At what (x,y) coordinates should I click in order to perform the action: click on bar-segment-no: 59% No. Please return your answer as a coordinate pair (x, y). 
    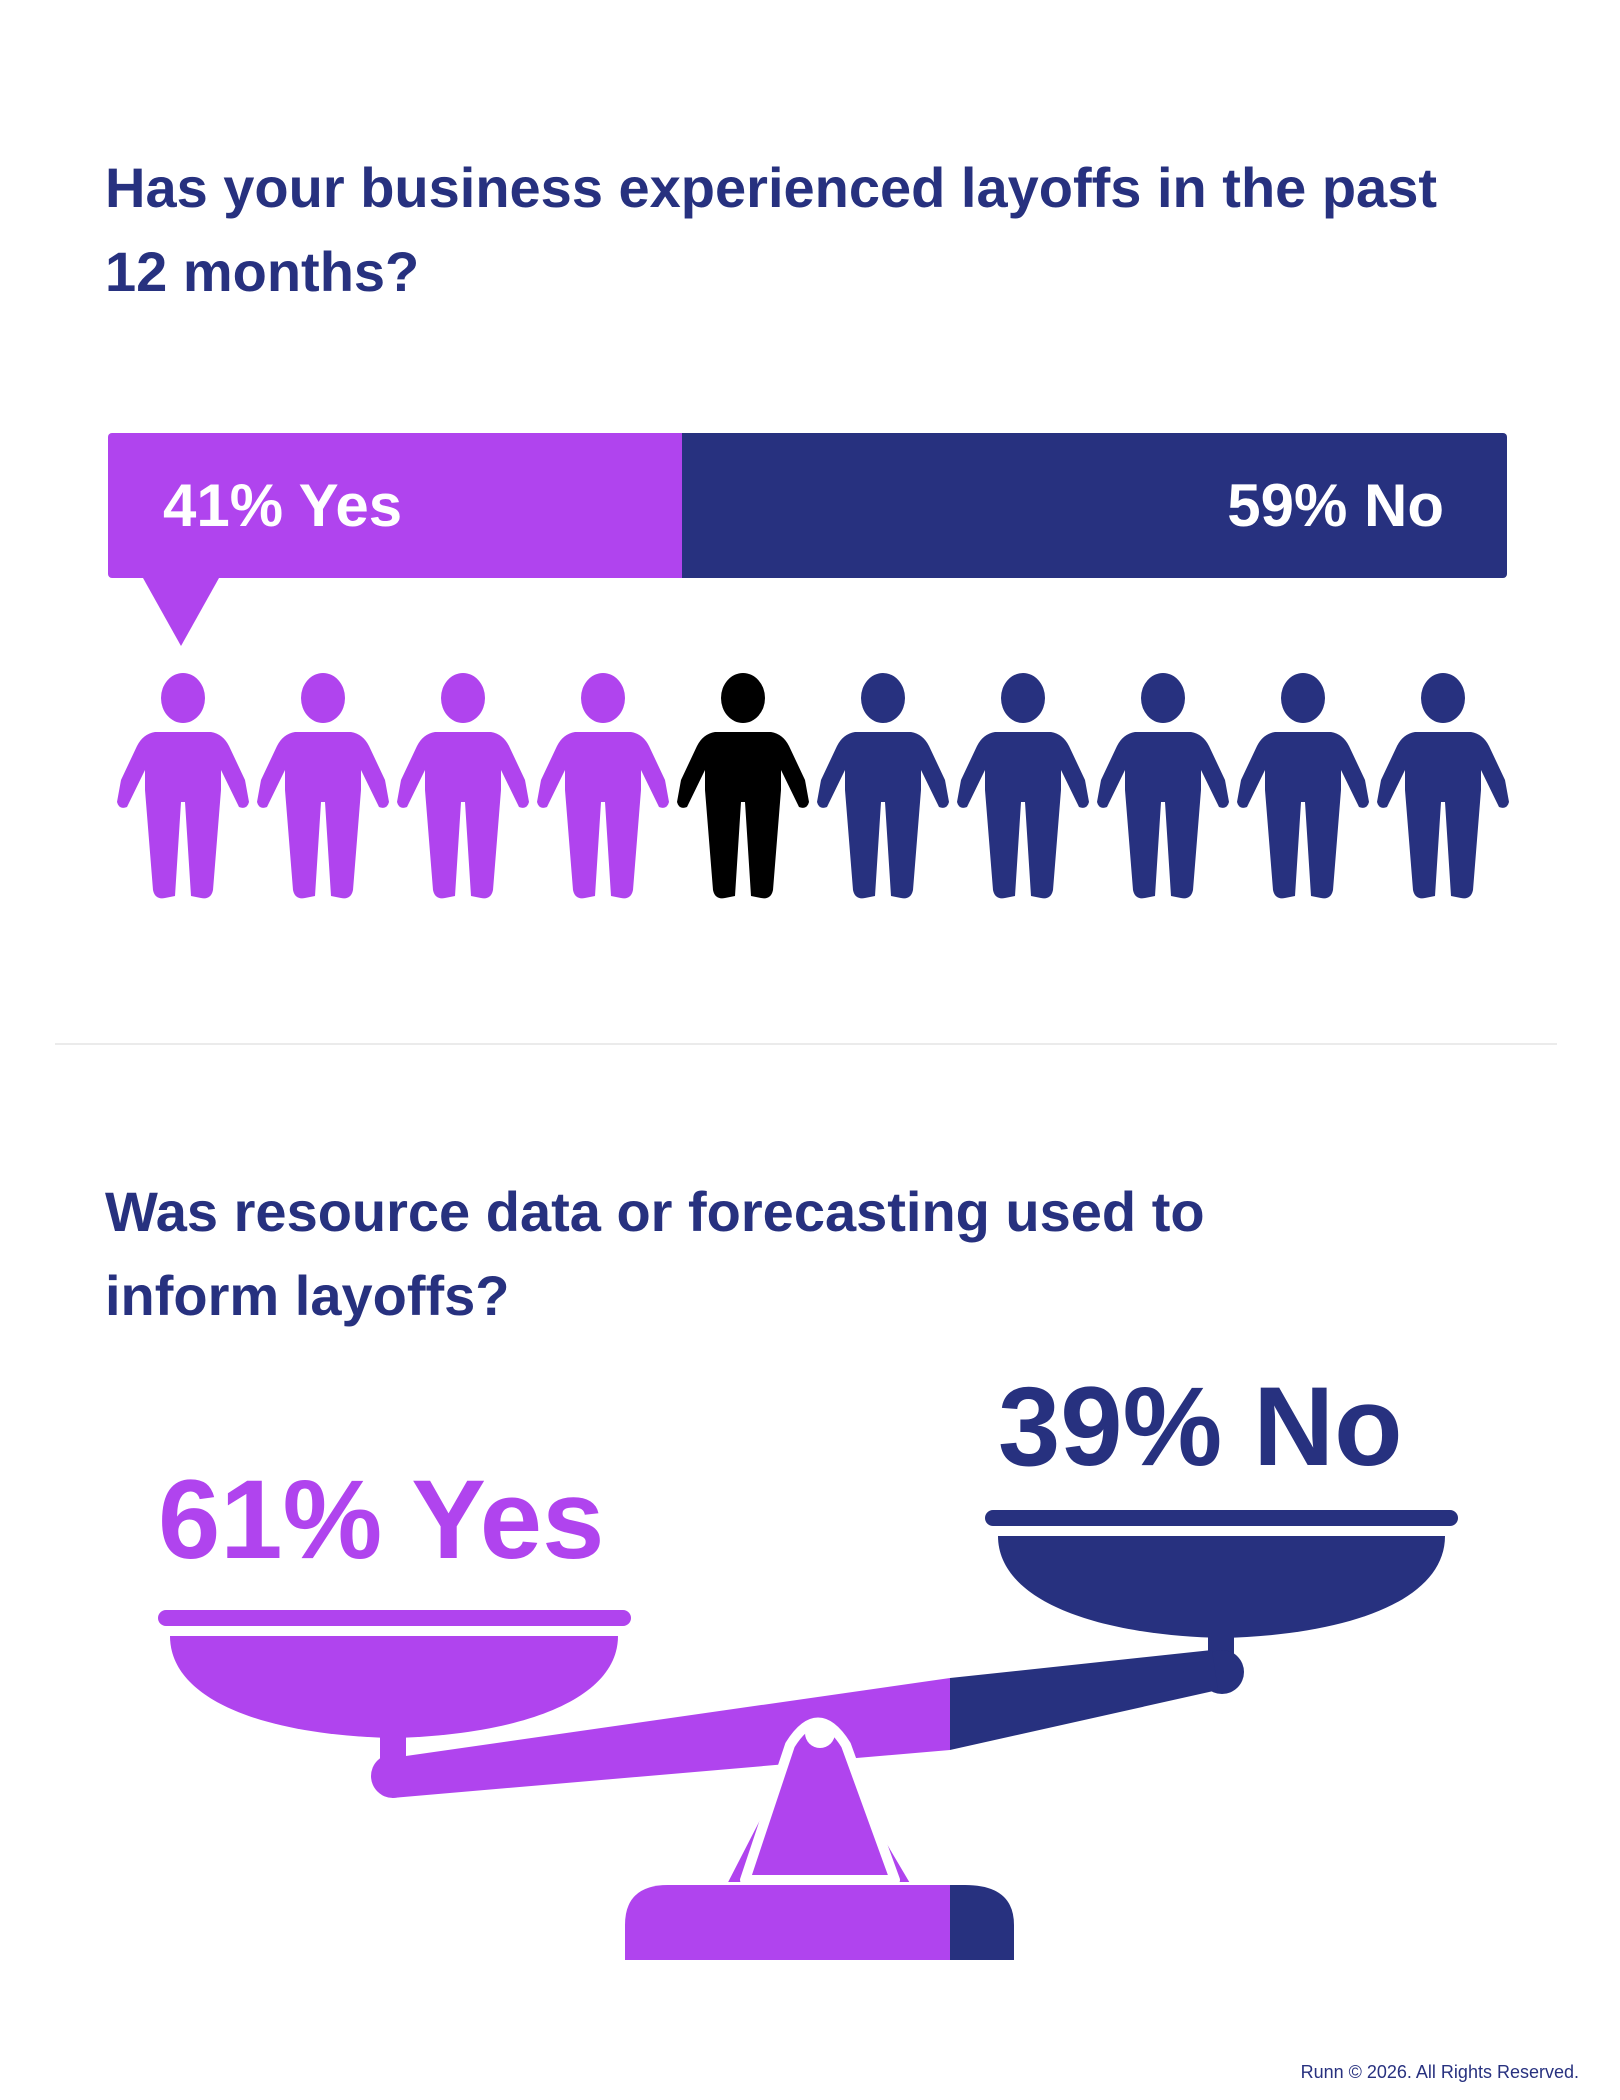
    Looking at the image, I should click on (1094, 505).